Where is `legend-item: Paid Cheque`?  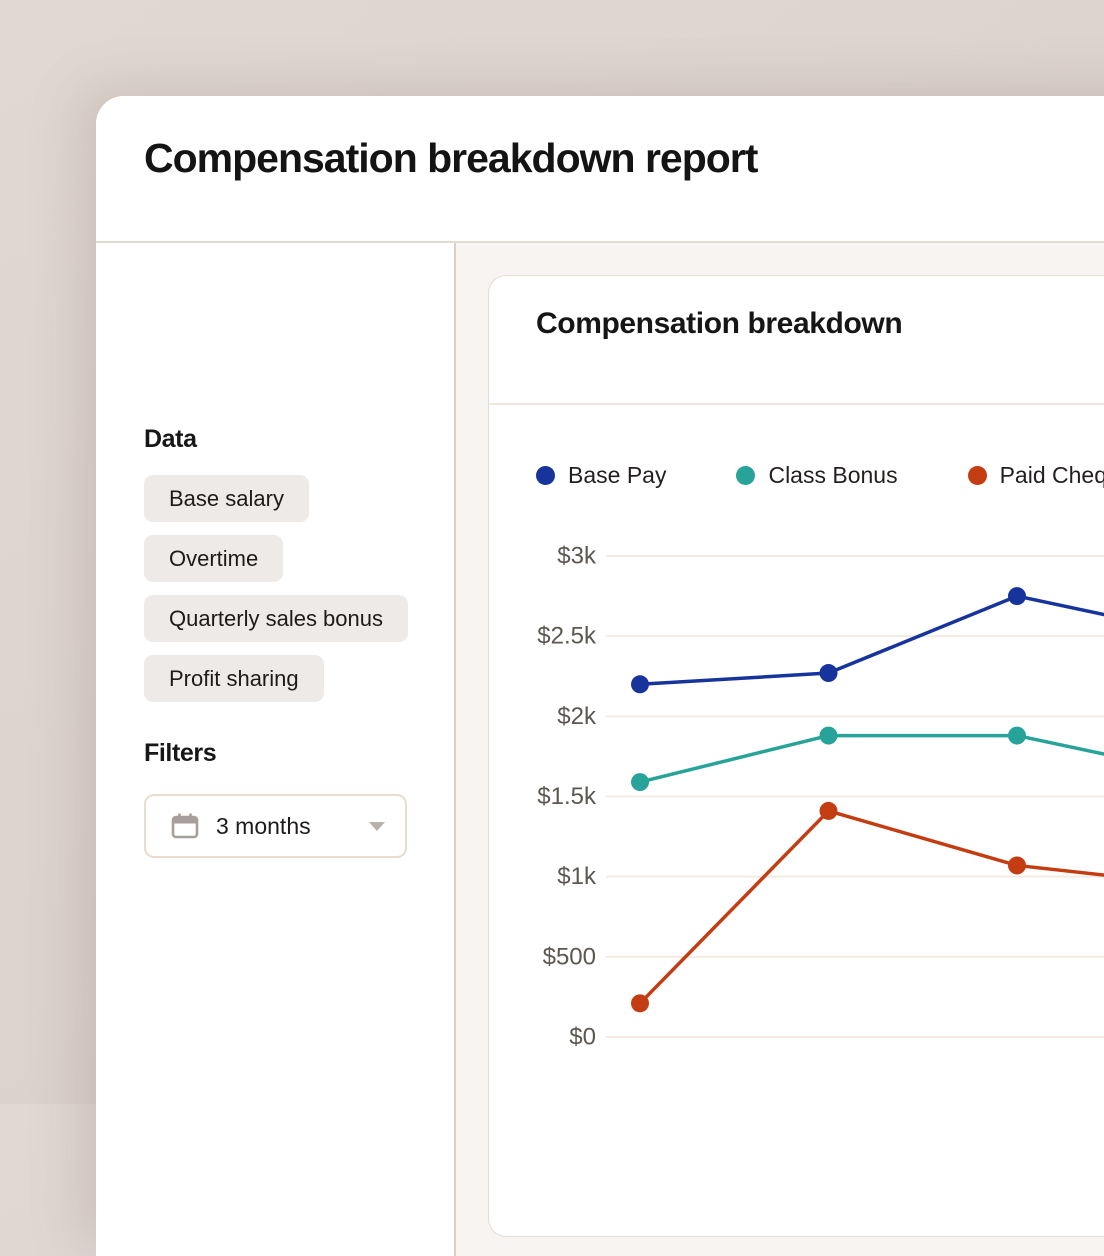
legend-item: Paid Cheque is located at coordinates (1035, 475).